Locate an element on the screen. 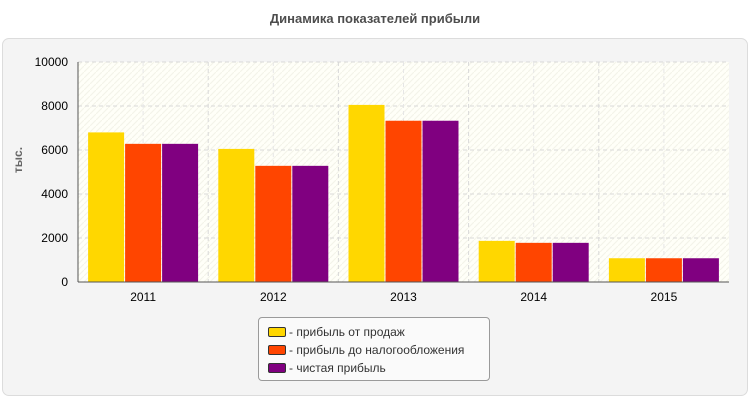 This screenshot has height=400, width=750. y-tick-label: 4000 is located at coordinates (54, 194).